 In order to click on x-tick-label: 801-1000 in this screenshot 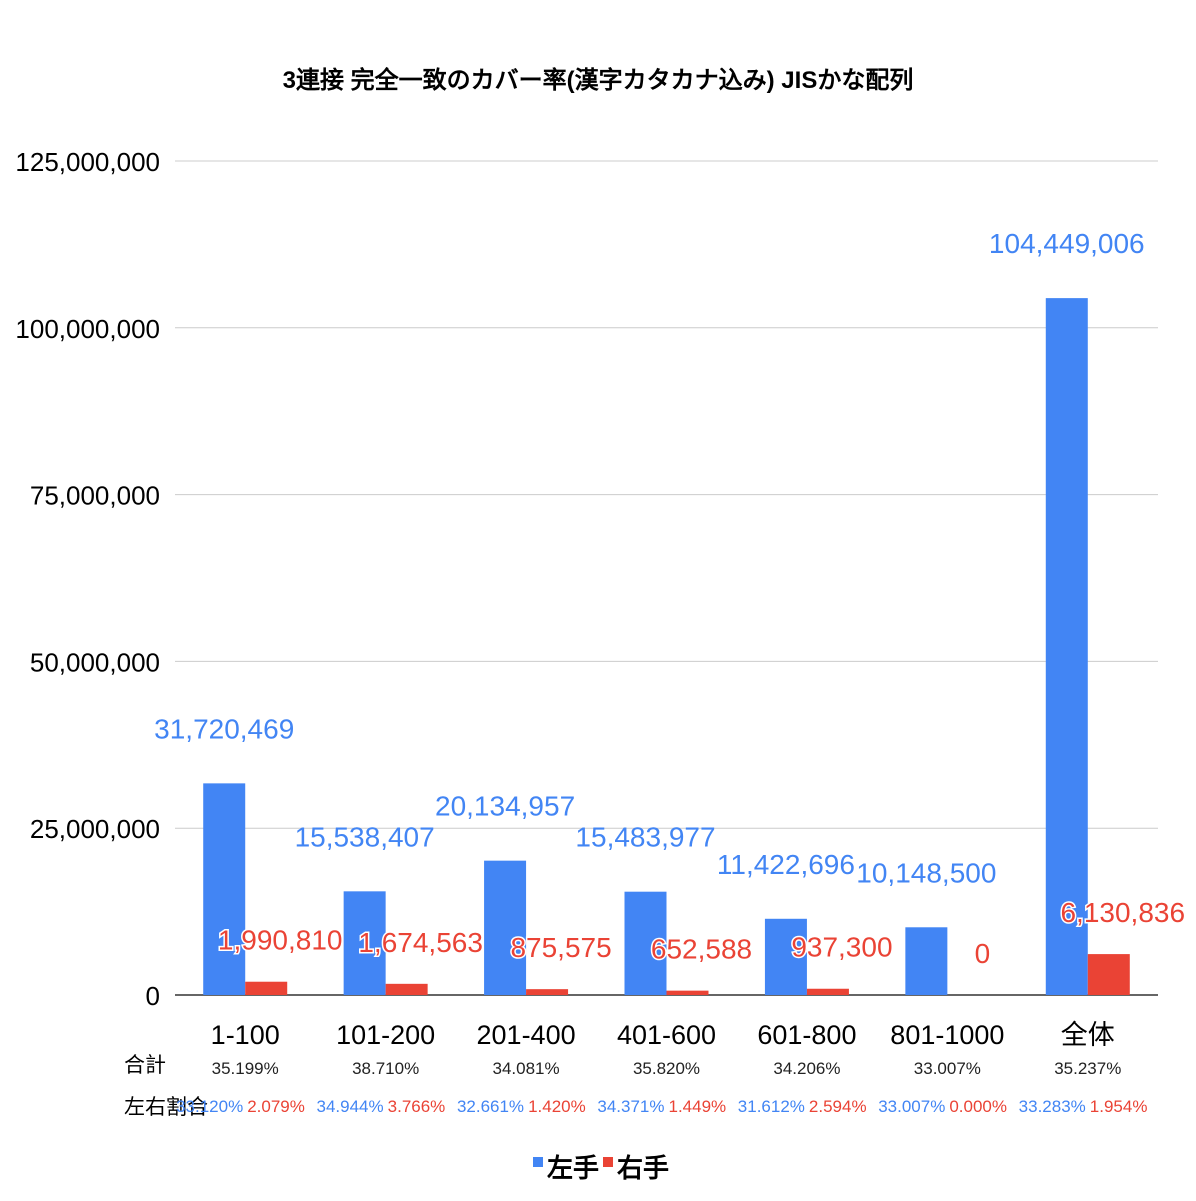, I will do `click(947, 1035)`.